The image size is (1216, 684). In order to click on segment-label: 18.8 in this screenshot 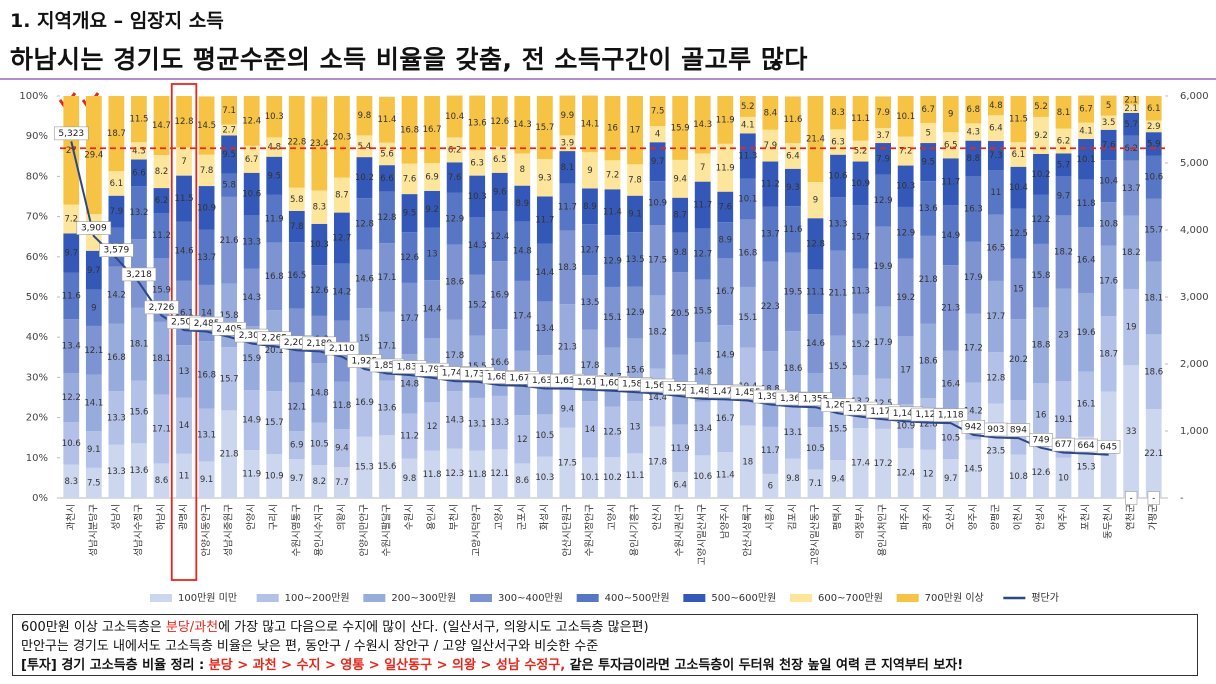, I will do `click(770, 390)`.